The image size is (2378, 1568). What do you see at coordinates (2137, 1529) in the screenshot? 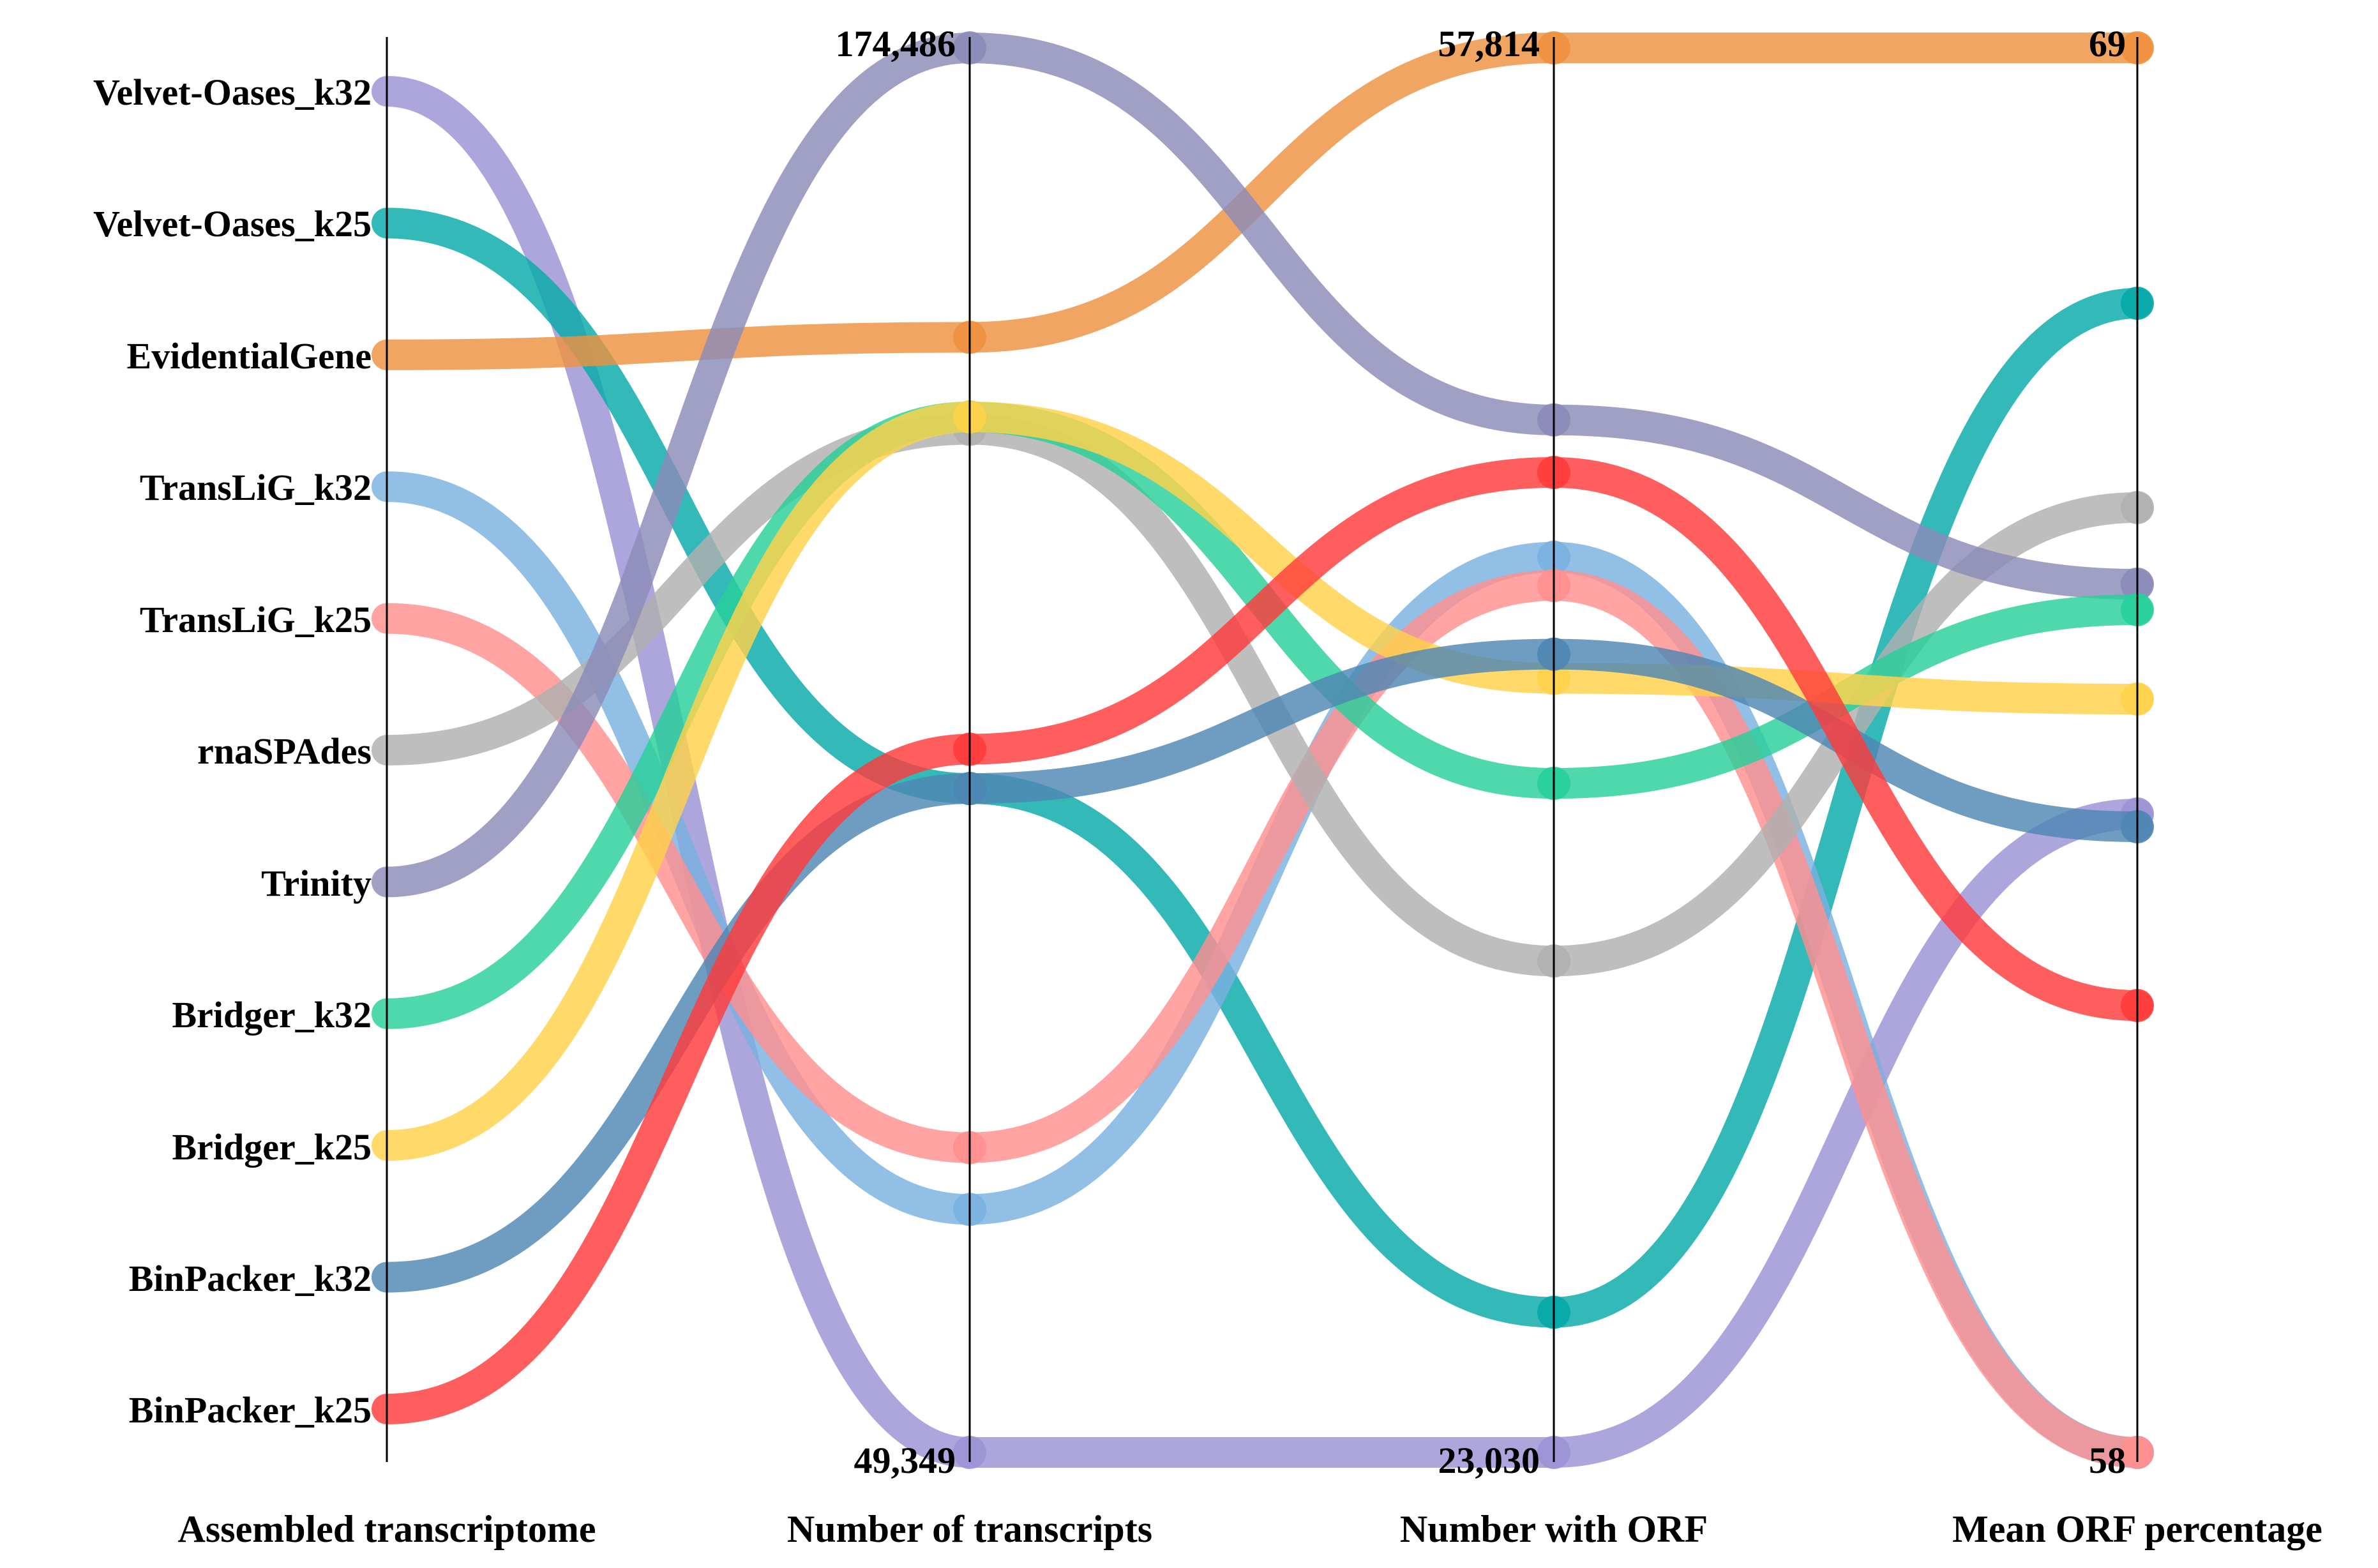
I see `axis-title-mean-orf: Mean ORF percentage` at bounding box center [2137, 1529].